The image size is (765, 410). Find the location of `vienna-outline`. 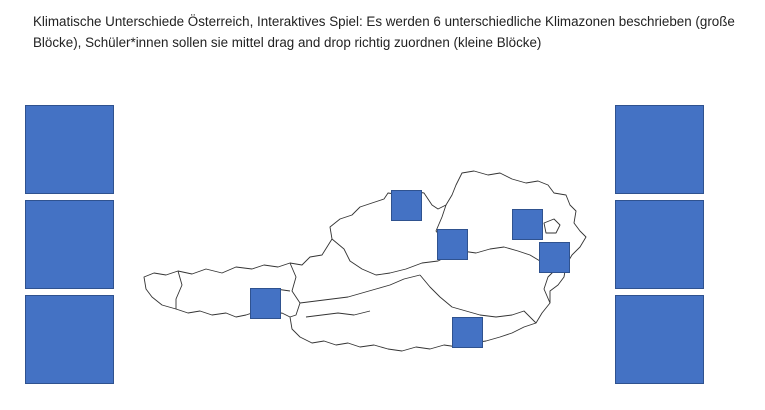

vienna-outline is located at coordinates (552, 226).